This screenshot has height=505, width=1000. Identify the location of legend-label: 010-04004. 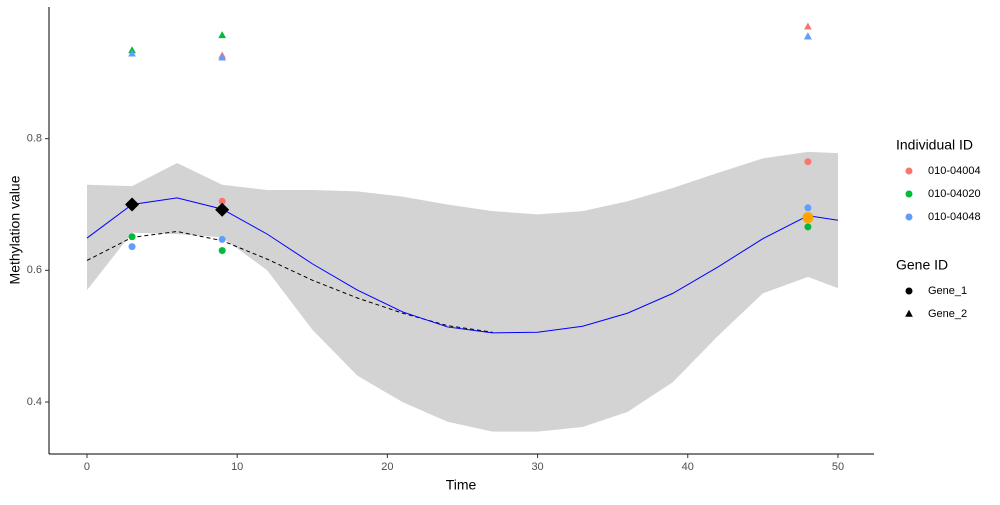
(954, 171).